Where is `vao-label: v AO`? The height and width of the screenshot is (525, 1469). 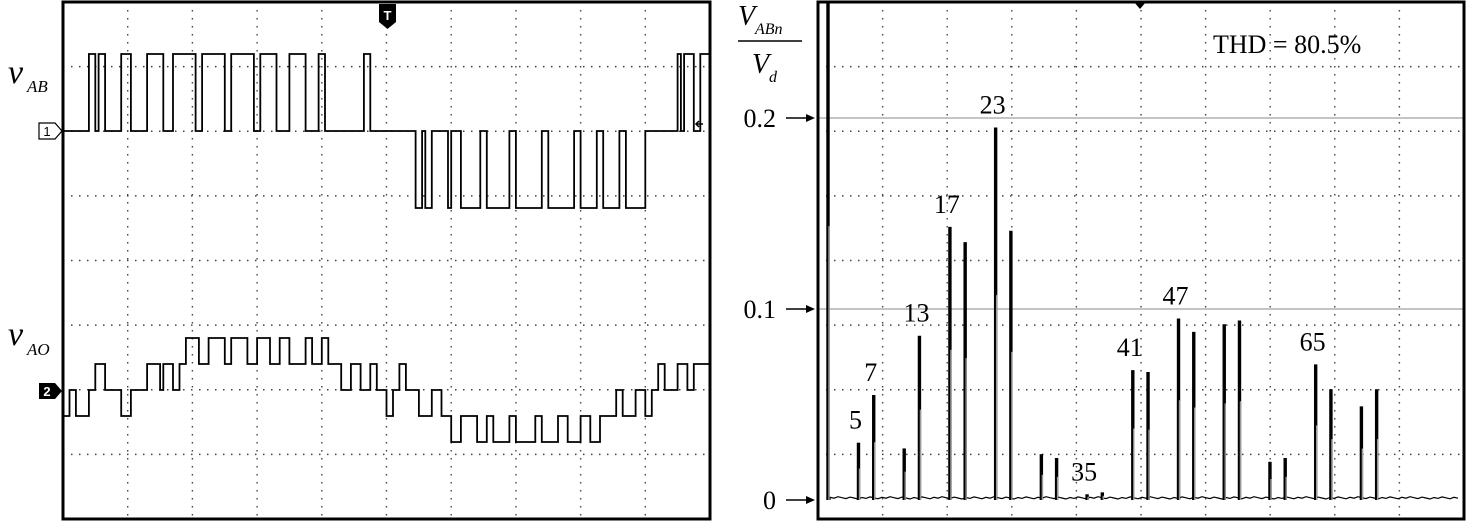
vao-label: v AO is located at coordinates (29, 337).